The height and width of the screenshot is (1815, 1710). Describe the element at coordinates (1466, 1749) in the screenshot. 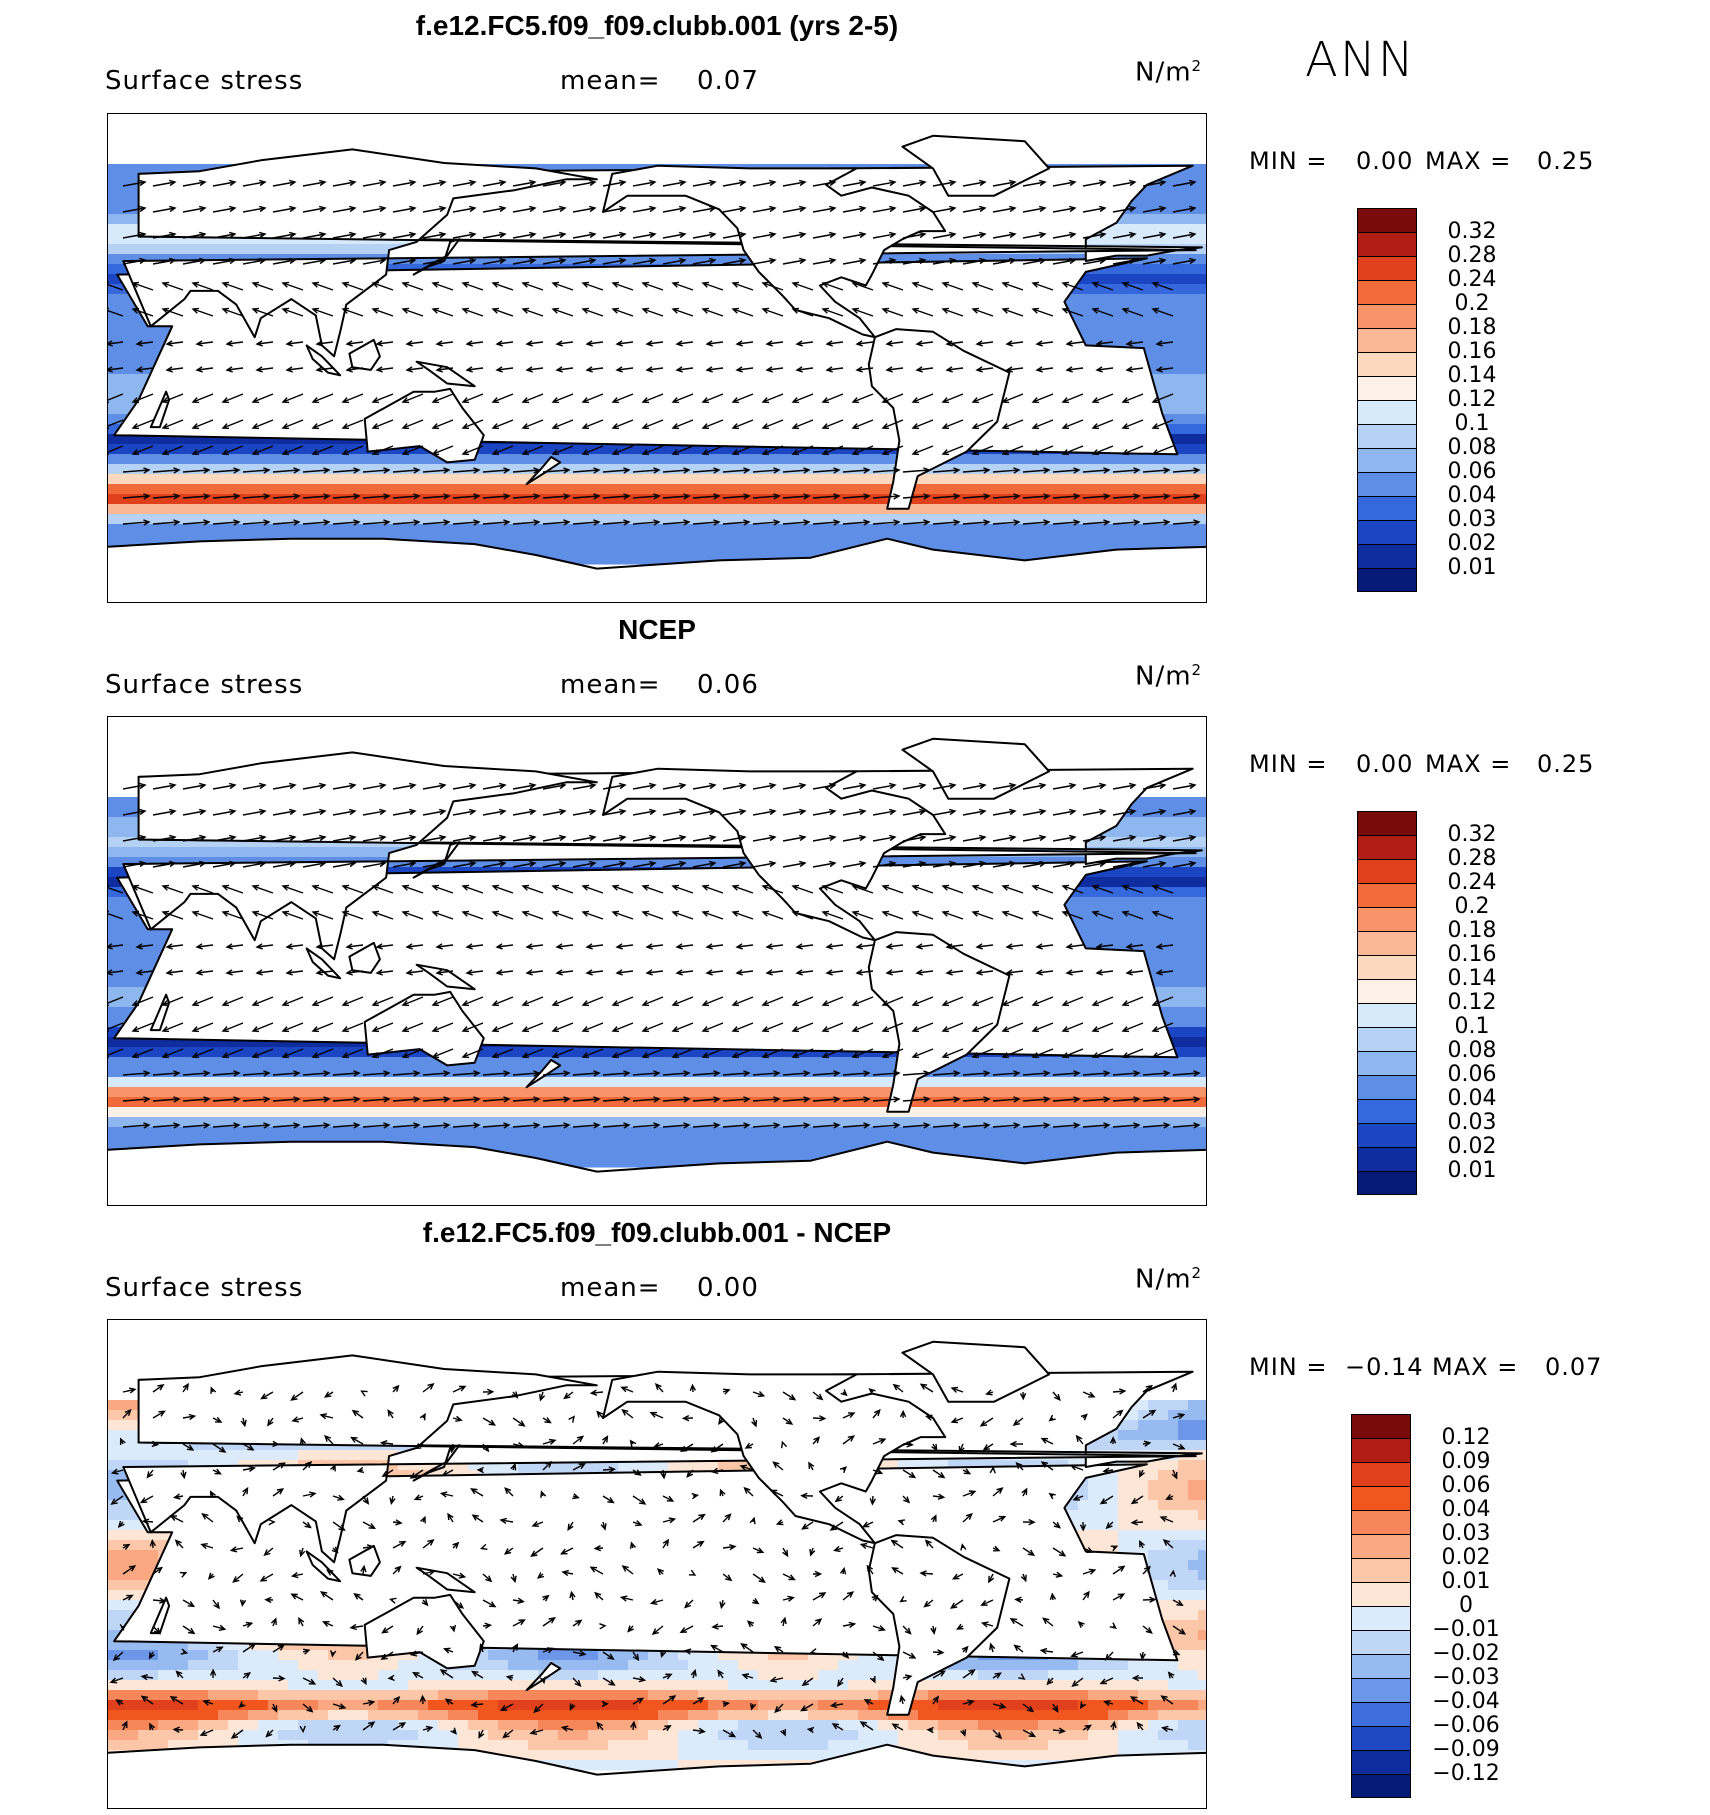

I see `colorbar-tick-label: −0.09` at that location.